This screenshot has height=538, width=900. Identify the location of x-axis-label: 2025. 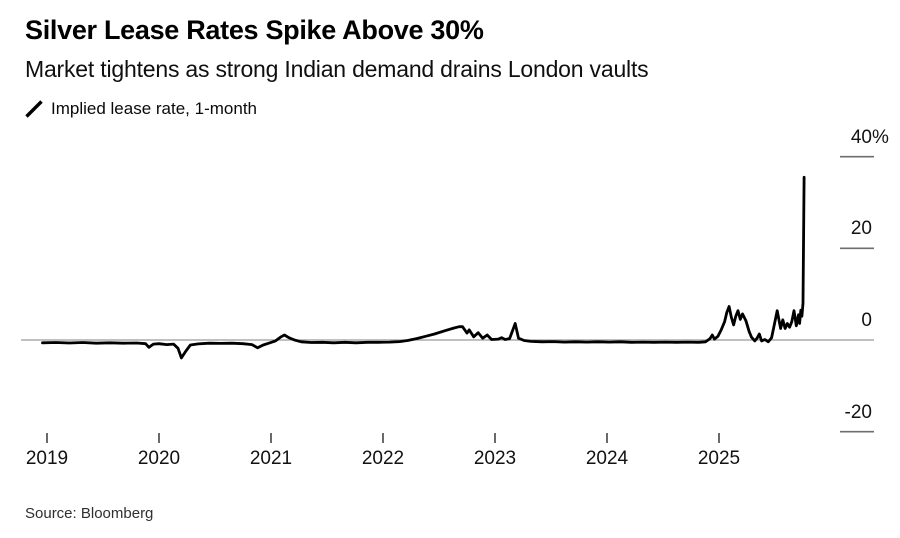
(719, 458).